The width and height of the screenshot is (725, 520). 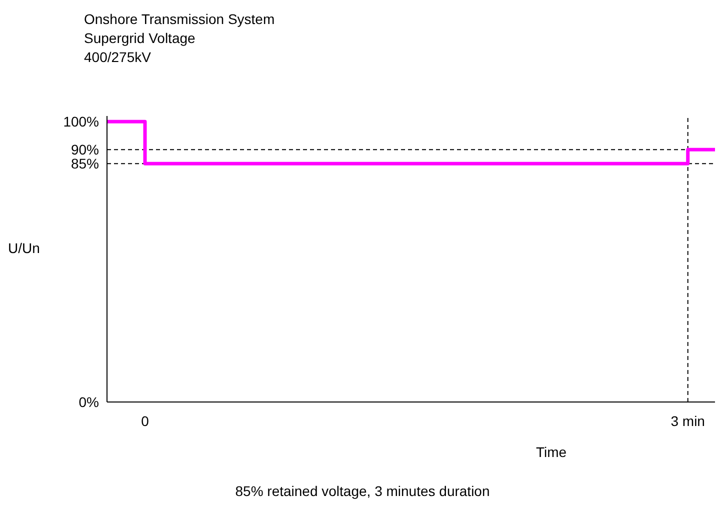 What do you see at coordinates (551, 452) in the screenshot?
I see `x-axis-title: Time` at bounding box center [551, 452].